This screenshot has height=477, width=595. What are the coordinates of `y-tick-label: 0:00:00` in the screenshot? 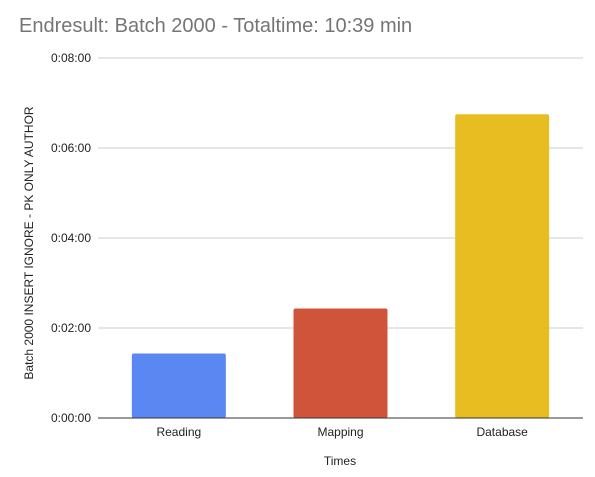 It's located at (71, 418).